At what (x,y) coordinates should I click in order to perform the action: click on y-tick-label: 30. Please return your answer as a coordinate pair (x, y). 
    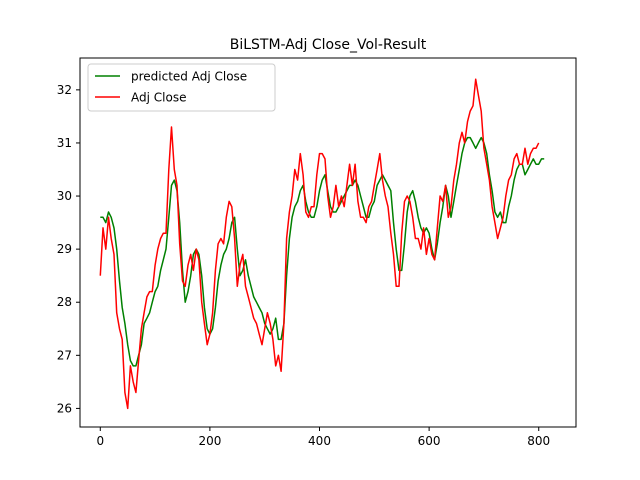
    Looking at the image, I should click on (64, 196).